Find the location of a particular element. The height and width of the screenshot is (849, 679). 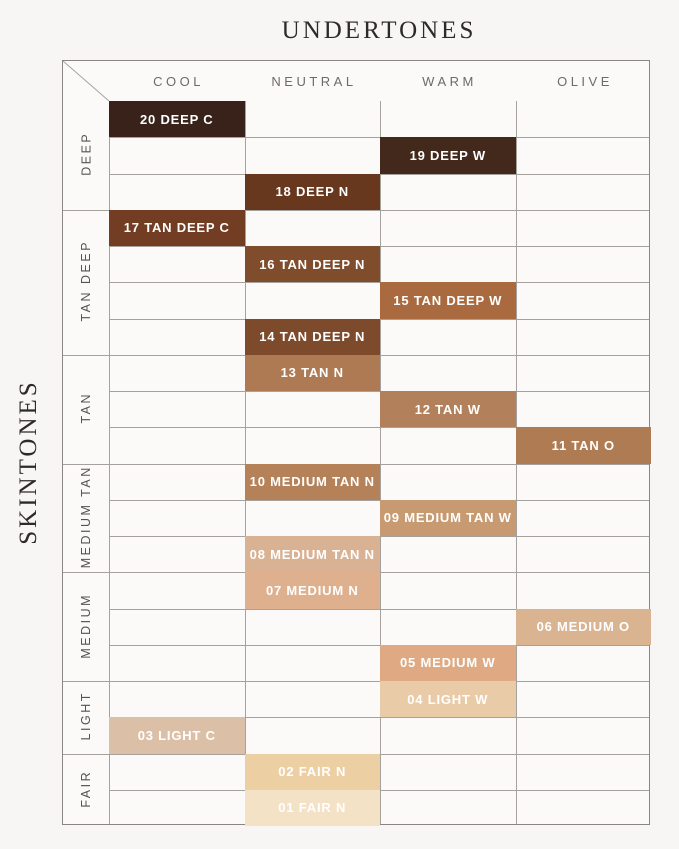

shade-cell-09-medium-tan-w: 09 MEDIUM TAN W is located at coordinates (448, 517).